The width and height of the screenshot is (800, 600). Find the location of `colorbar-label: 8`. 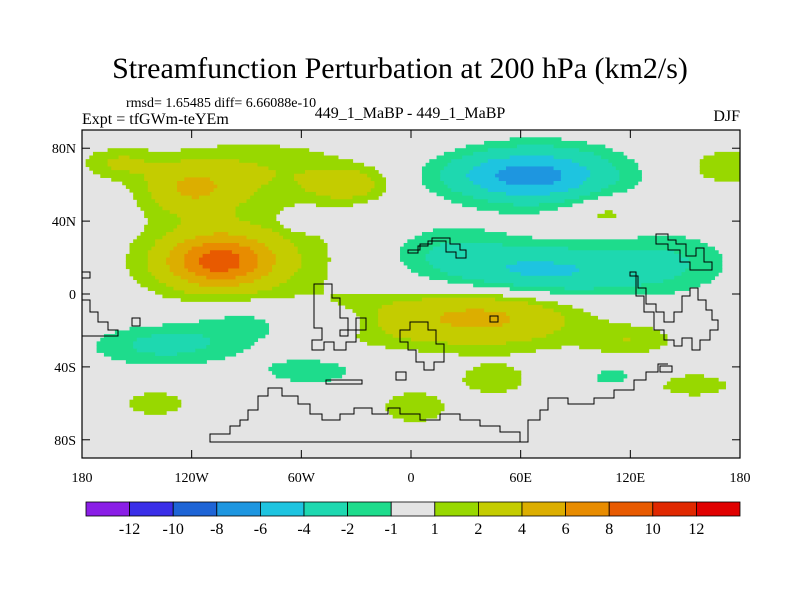

colorbar-label: 8 is located at coordinates (609, 529).